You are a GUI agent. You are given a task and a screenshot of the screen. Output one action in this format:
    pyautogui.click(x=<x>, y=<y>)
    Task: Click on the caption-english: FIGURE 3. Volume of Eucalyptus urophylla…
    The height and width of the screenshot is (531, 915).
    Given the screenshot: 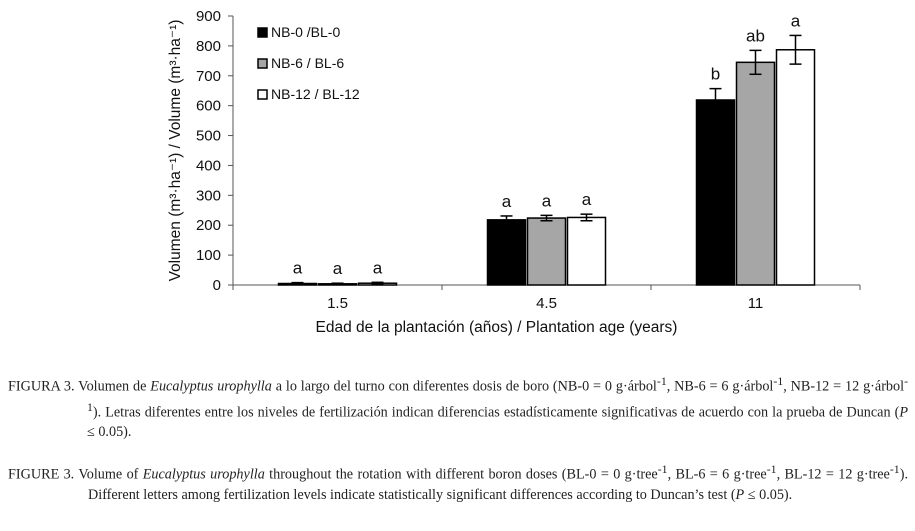 What is the action you would take?
    pyautogui.click(x=458, y=482)
    